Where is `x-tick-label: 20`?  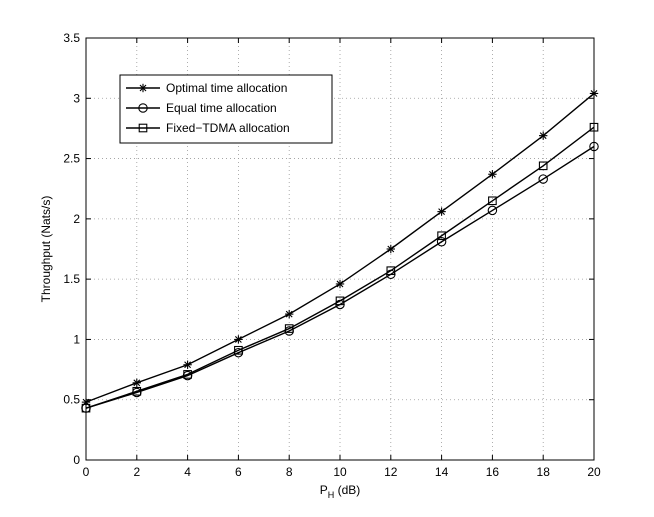
x-tick-label: 20 is located at coordinates (594, 472).